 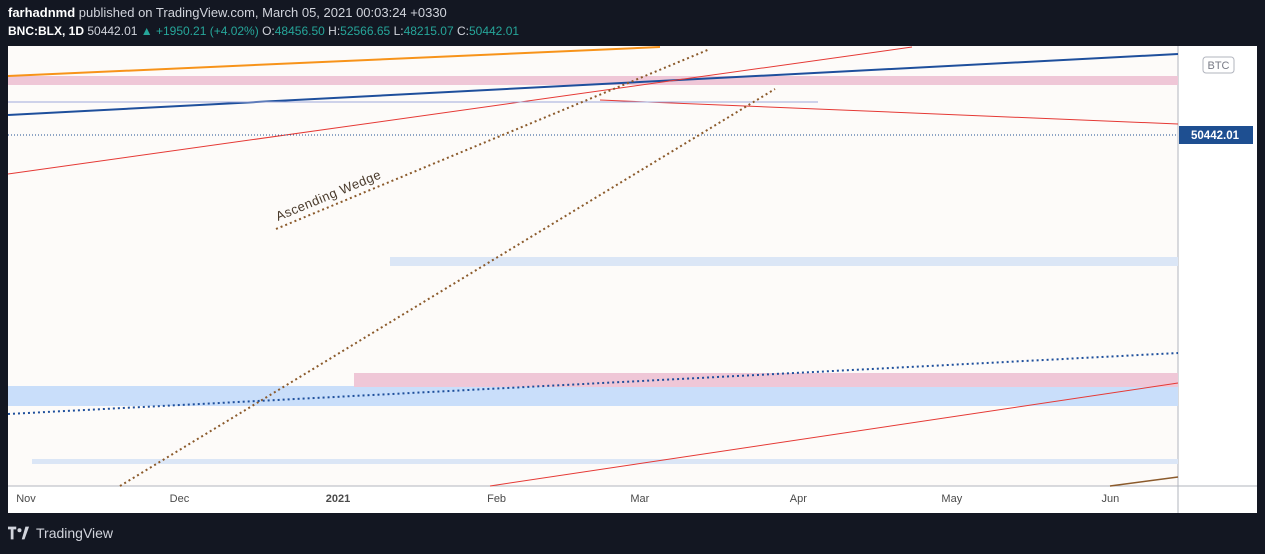 What do you see at coordinates (462, 31) in the screenshot?
I see `close-label: C:` at bounding box center [462, 31].